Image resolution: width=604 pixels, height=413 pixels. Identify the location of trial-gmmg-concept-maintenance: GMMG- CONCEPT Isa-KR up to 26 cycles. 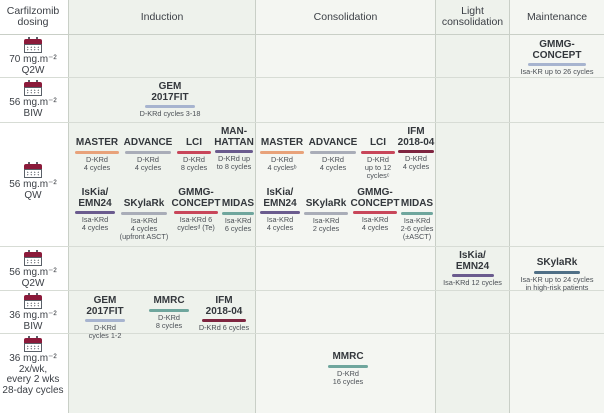
(557, 57).